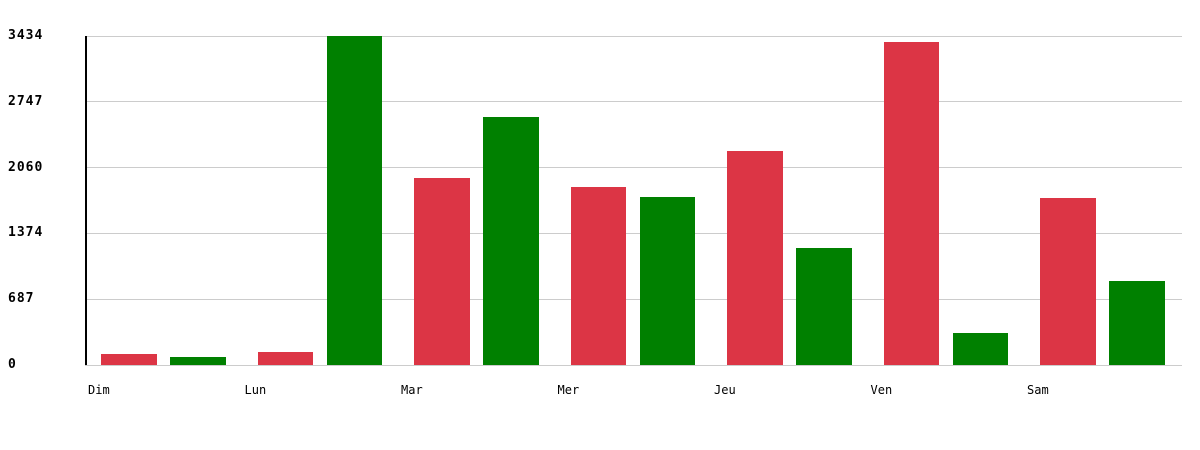 The width and height of the screenshot is (1200, 450). What do you see at coordinates (255, 390) in the screenshot?
I see `xtick-label-lun: Lun` at bounding box center [255, 390].